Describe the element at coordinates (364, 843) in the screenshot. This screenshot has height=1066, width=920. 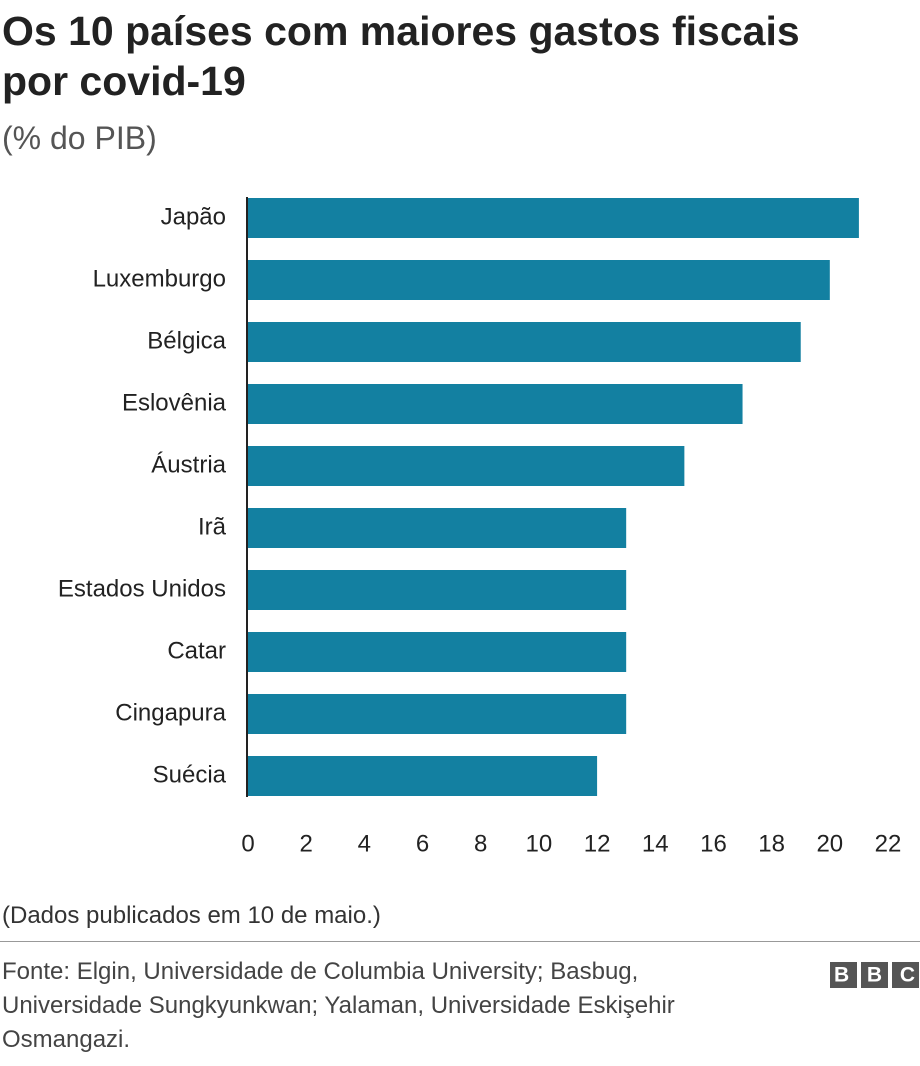
I see `x-tick-label: 4` at that location.